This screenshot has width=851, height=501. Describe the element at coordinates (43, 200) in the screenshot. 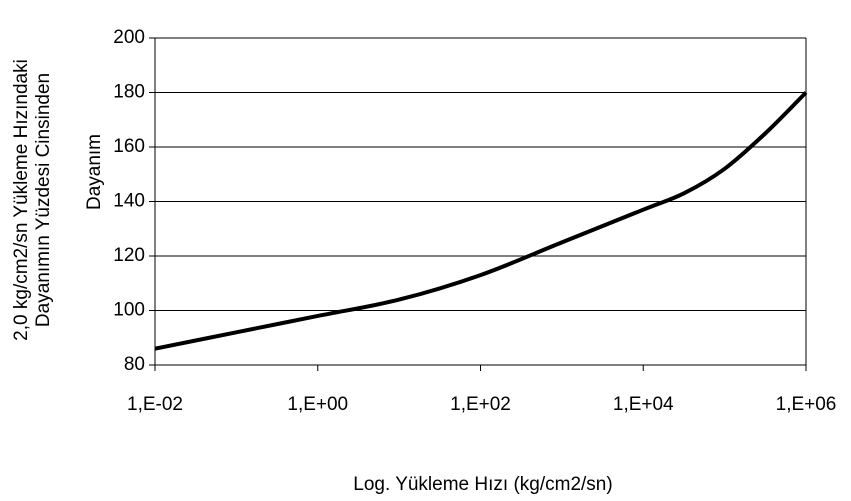

I see `y-axis-label: Dayanımın Yüzdesi Cinsinden` at that location.